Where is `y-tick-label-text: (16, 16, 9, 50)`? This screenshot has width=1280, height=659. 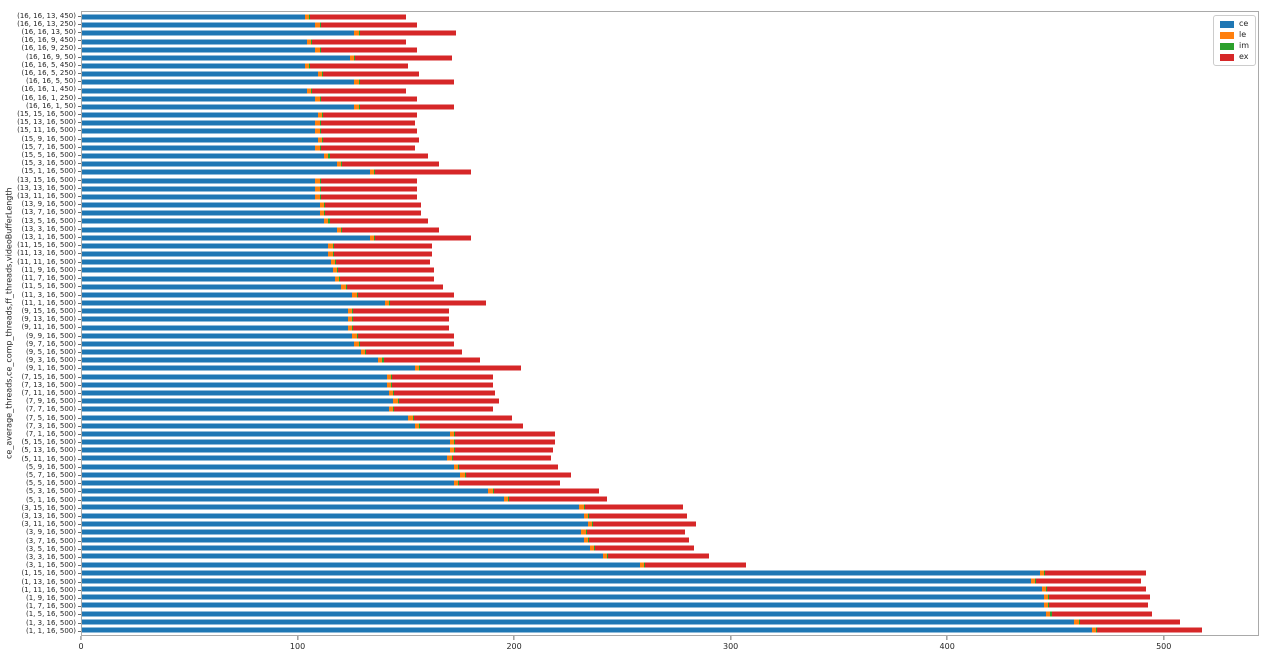 y-tick-label-text: (16, 16, 9, 50) is located at coordinates (51, 56).